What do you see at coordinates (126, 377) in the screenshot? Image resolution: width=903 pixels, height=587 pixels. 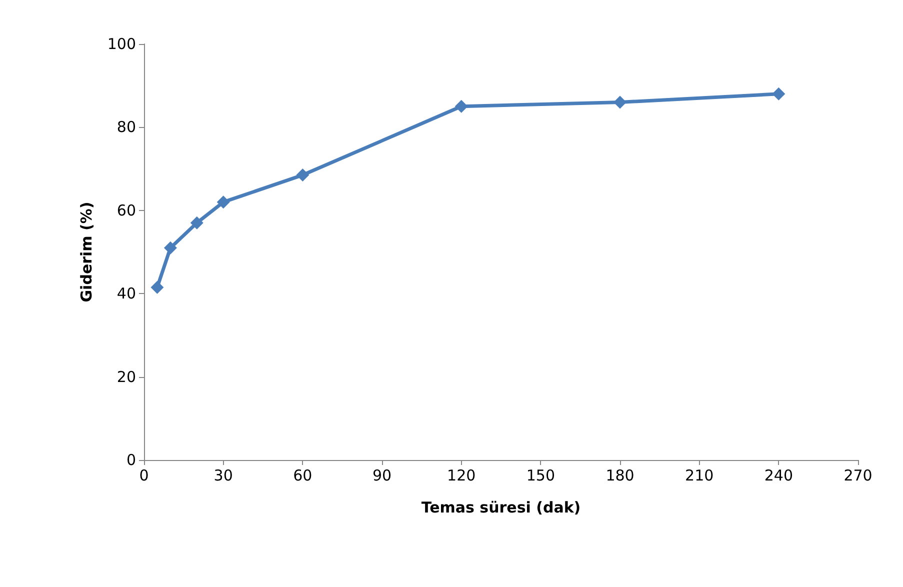 I see `y-tick-label: 20` at bounding box center [126, 377].